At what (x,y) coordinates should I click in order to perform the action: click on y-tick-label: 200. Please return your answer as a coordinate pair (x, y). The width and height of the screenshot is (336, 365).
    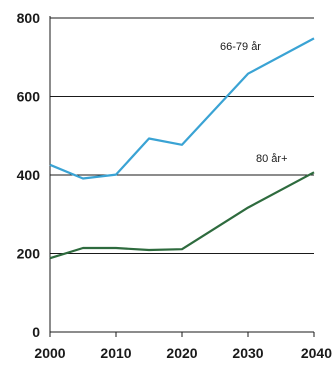
    Looking at the image, I should click on (29, 254).